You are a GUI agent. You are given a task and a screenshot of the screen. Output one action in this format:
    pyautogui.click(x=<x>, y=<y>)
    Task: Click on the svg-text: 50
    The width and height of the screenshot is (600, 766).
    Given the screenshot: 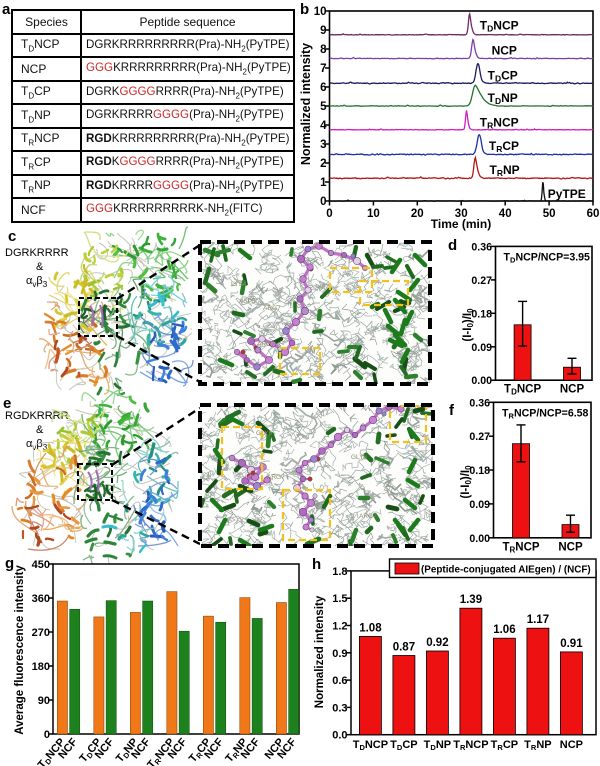 What is the action you would take?
    pyautogui.click(x=549, y=214)
    